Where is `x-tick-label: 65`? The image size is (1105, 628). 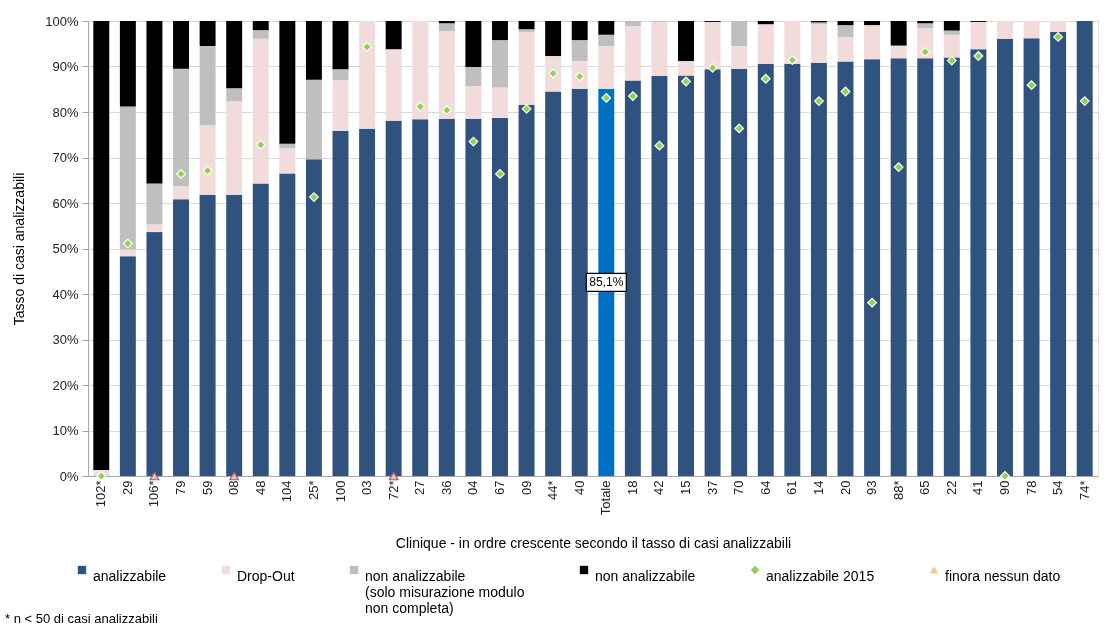
x-tick-label: 65 is located at coordinates (925, 487).